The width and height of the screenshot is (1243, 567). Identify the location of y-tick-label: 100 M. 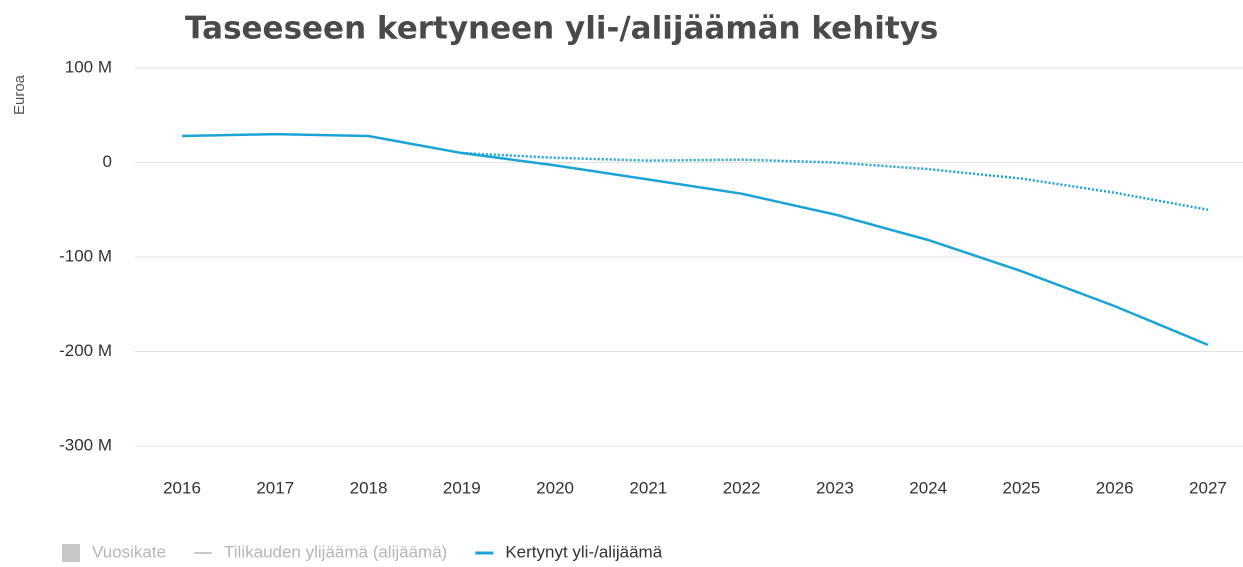
(88, 66).